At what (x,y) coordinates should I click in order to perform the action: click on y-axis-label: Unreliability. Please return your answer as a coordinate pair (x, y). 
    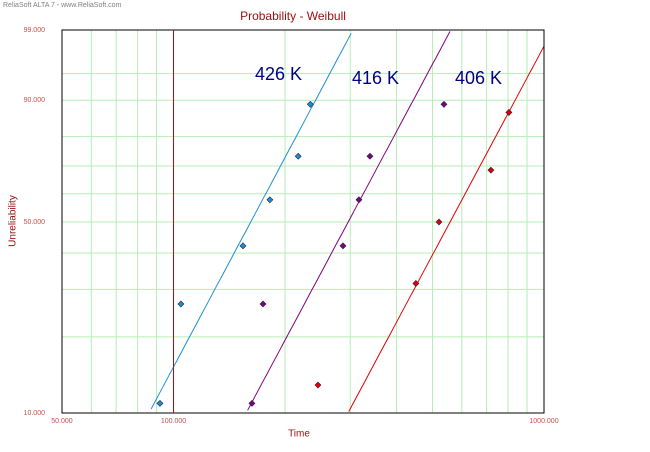
    Looking at the image, I should click on (13, 221).